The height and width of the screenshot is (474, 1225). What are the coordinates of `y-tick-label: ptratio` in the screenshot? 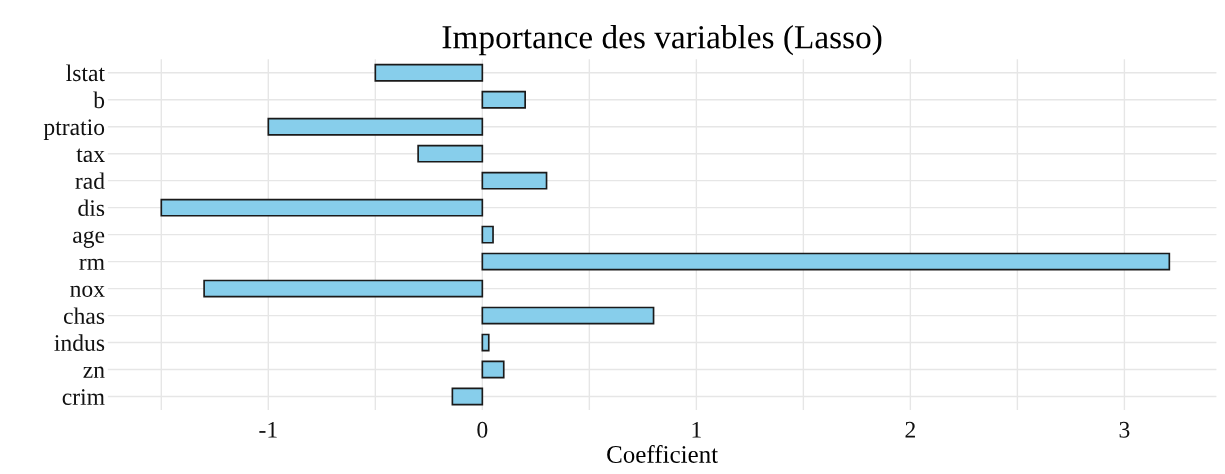 It's located at (74, 129).